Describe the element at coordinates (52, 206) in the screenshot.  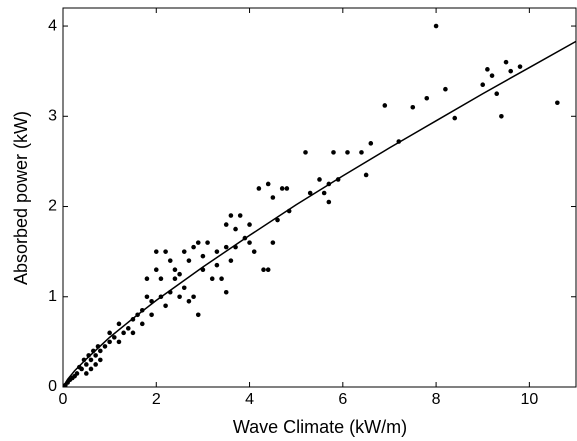
I see `y-tick-label: 2` at that location.